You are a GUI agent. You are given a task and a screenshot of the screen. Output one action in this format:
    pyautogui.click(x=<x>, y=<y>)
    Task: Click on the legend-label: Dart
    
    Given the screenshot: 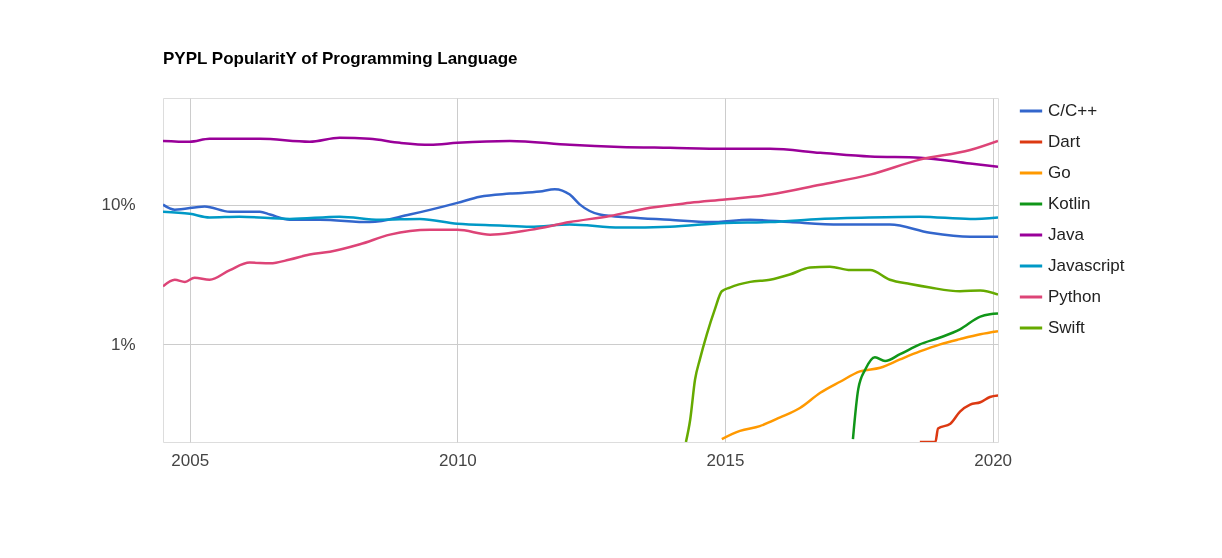 What is the action you would take?
    pyautogui.click(x=1064, y=141)
    